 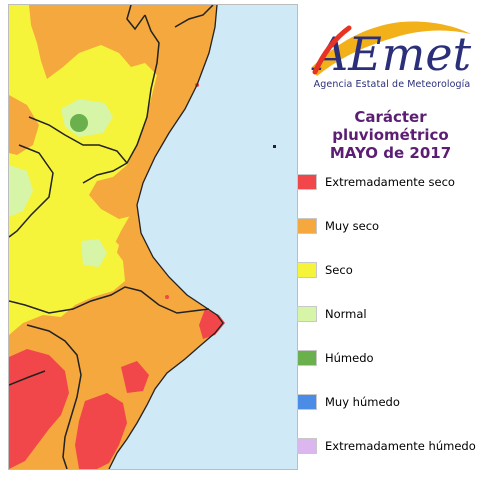 I want to click on legend-item-humedo: Húmedo, so click(x=335, y=358).